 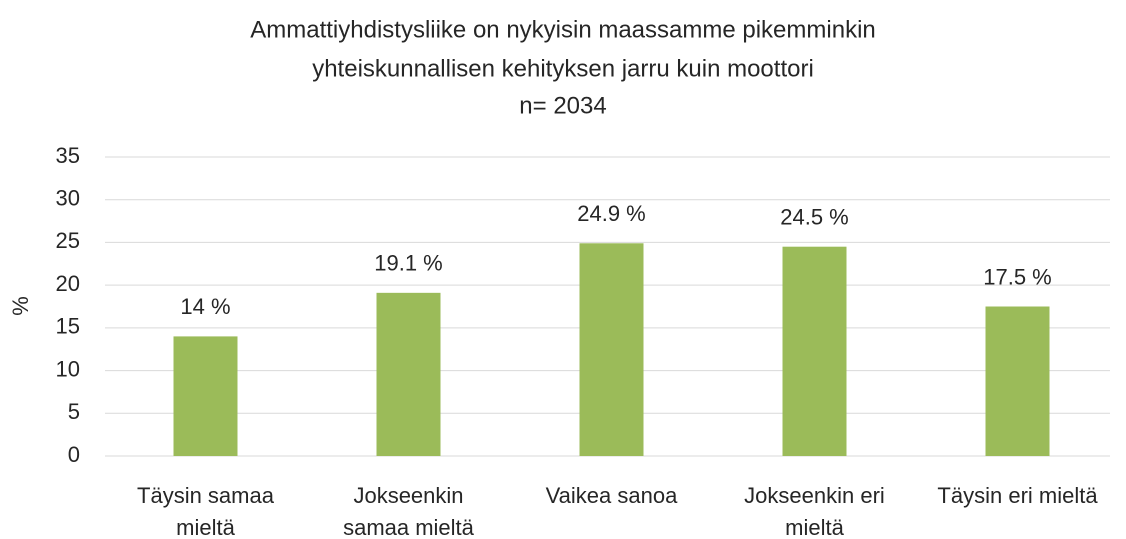 What do you see at coordinates (408, 495) in the screenshot?
I see `x-tick-label: Jokseenkin` at bounding box center [408, 495].